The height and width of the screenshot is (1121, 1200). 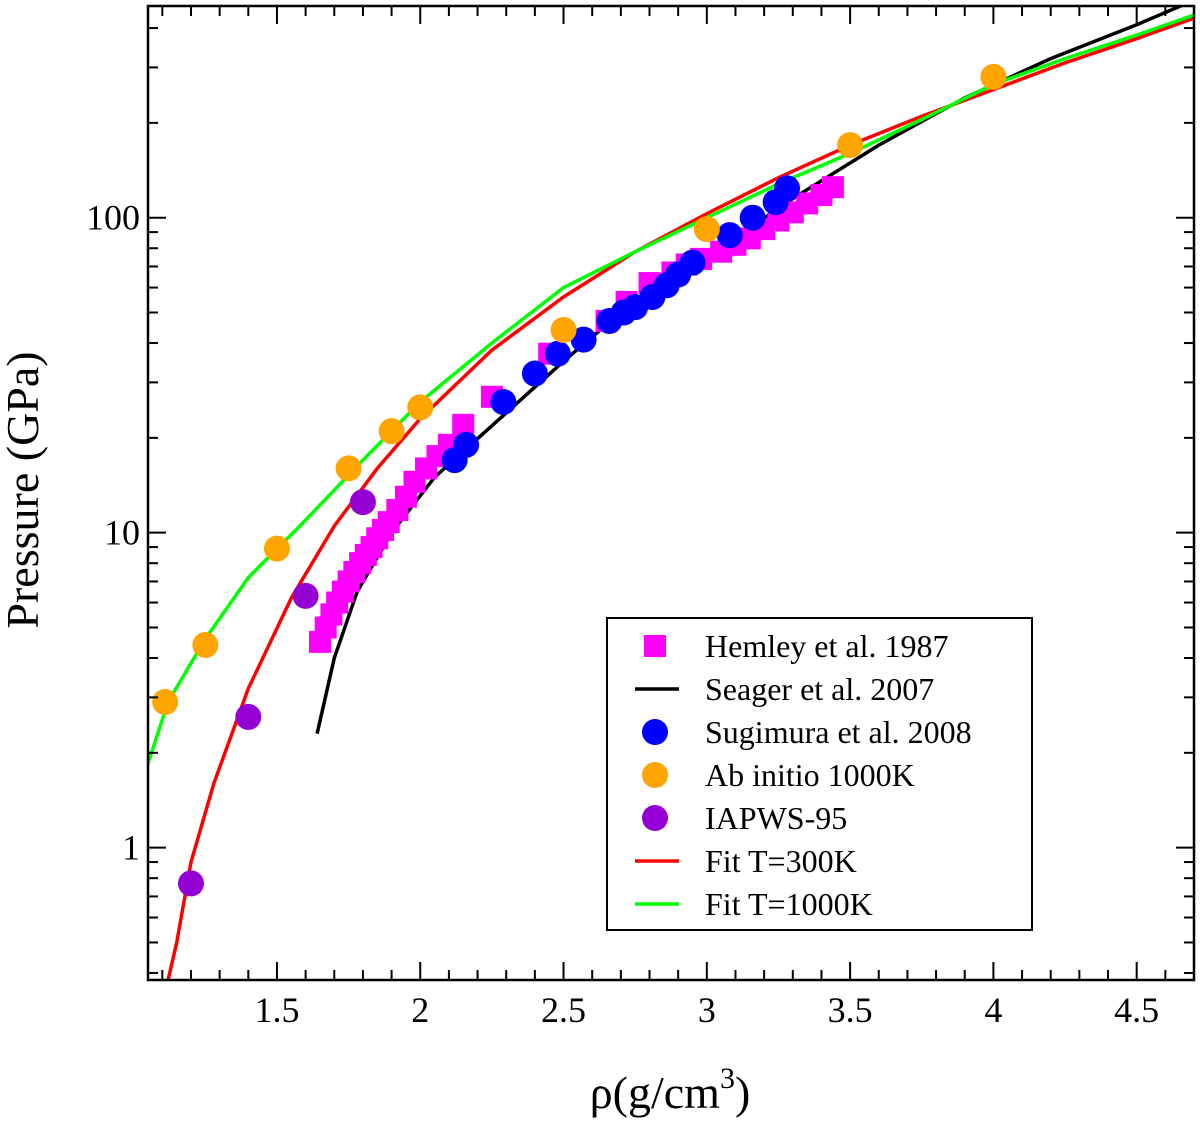 What do you see at coordinates (838, 732) in the screenshot?
I see `legend-label-sugimura-et-al-2008: Sugimura et al. 2008` at bounding box center [838, 732].